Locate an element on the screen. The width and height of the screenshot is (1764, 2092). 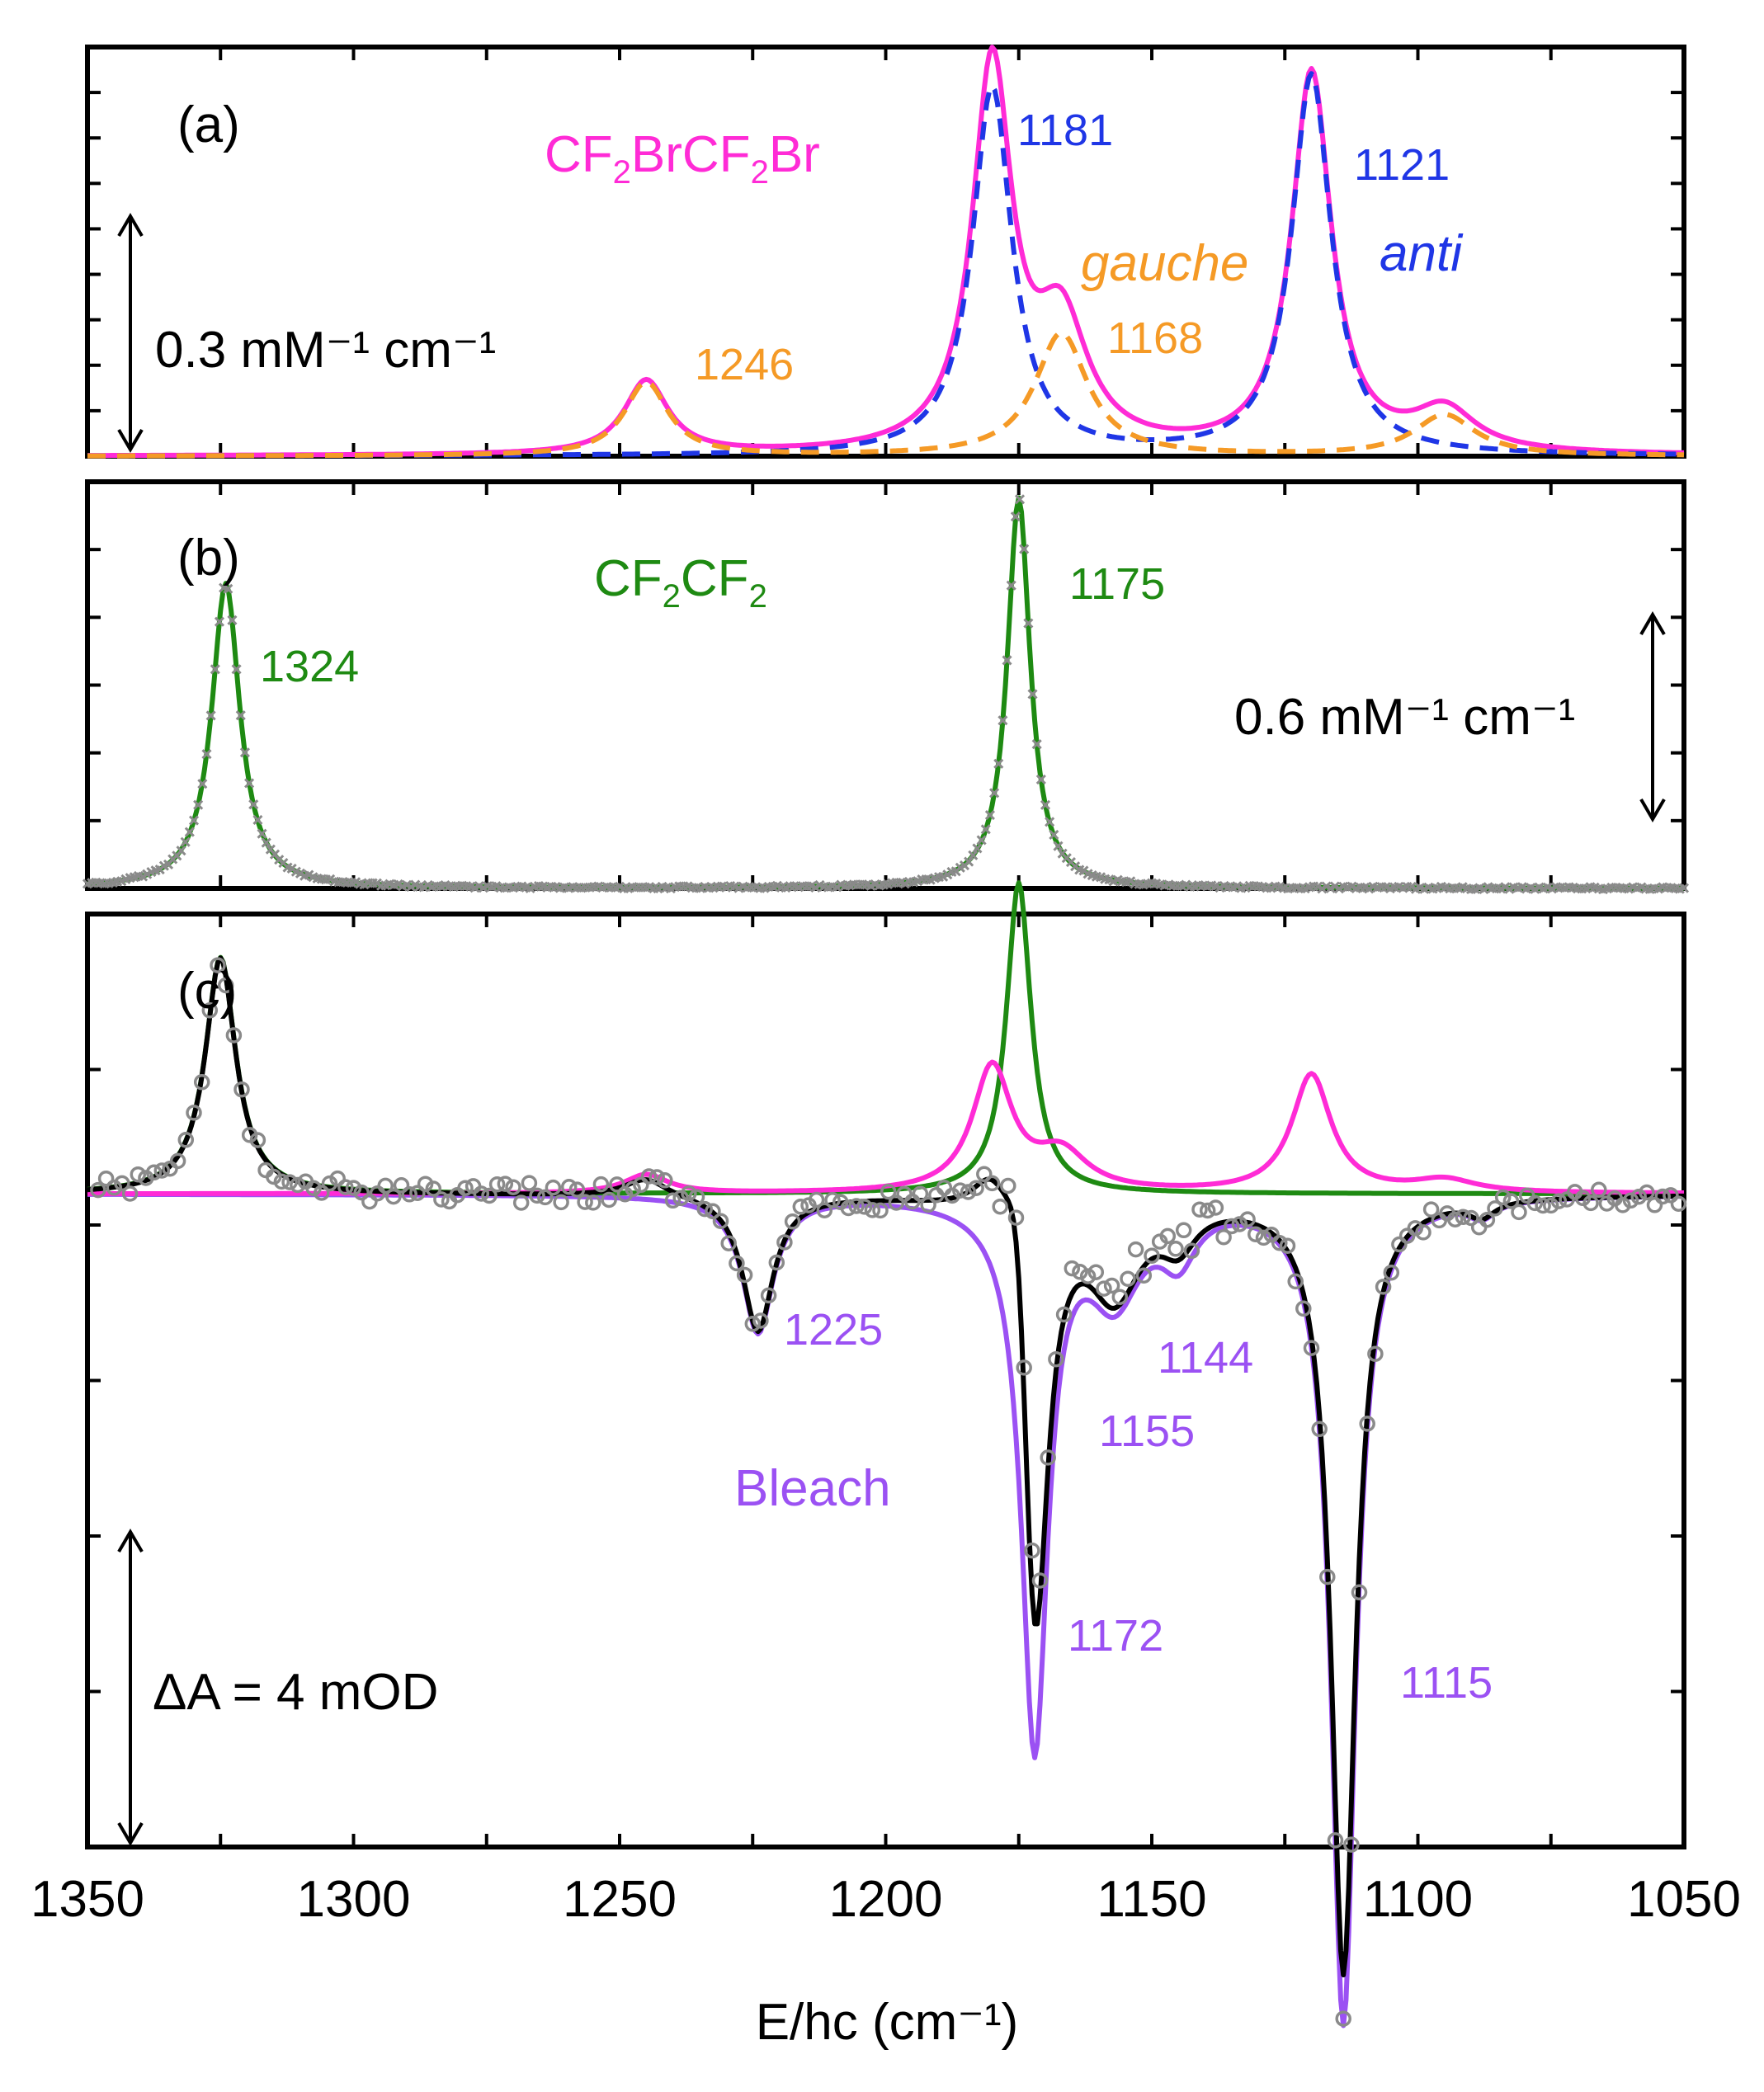
species-b-part1: CF is located at coordinates (628, 578).